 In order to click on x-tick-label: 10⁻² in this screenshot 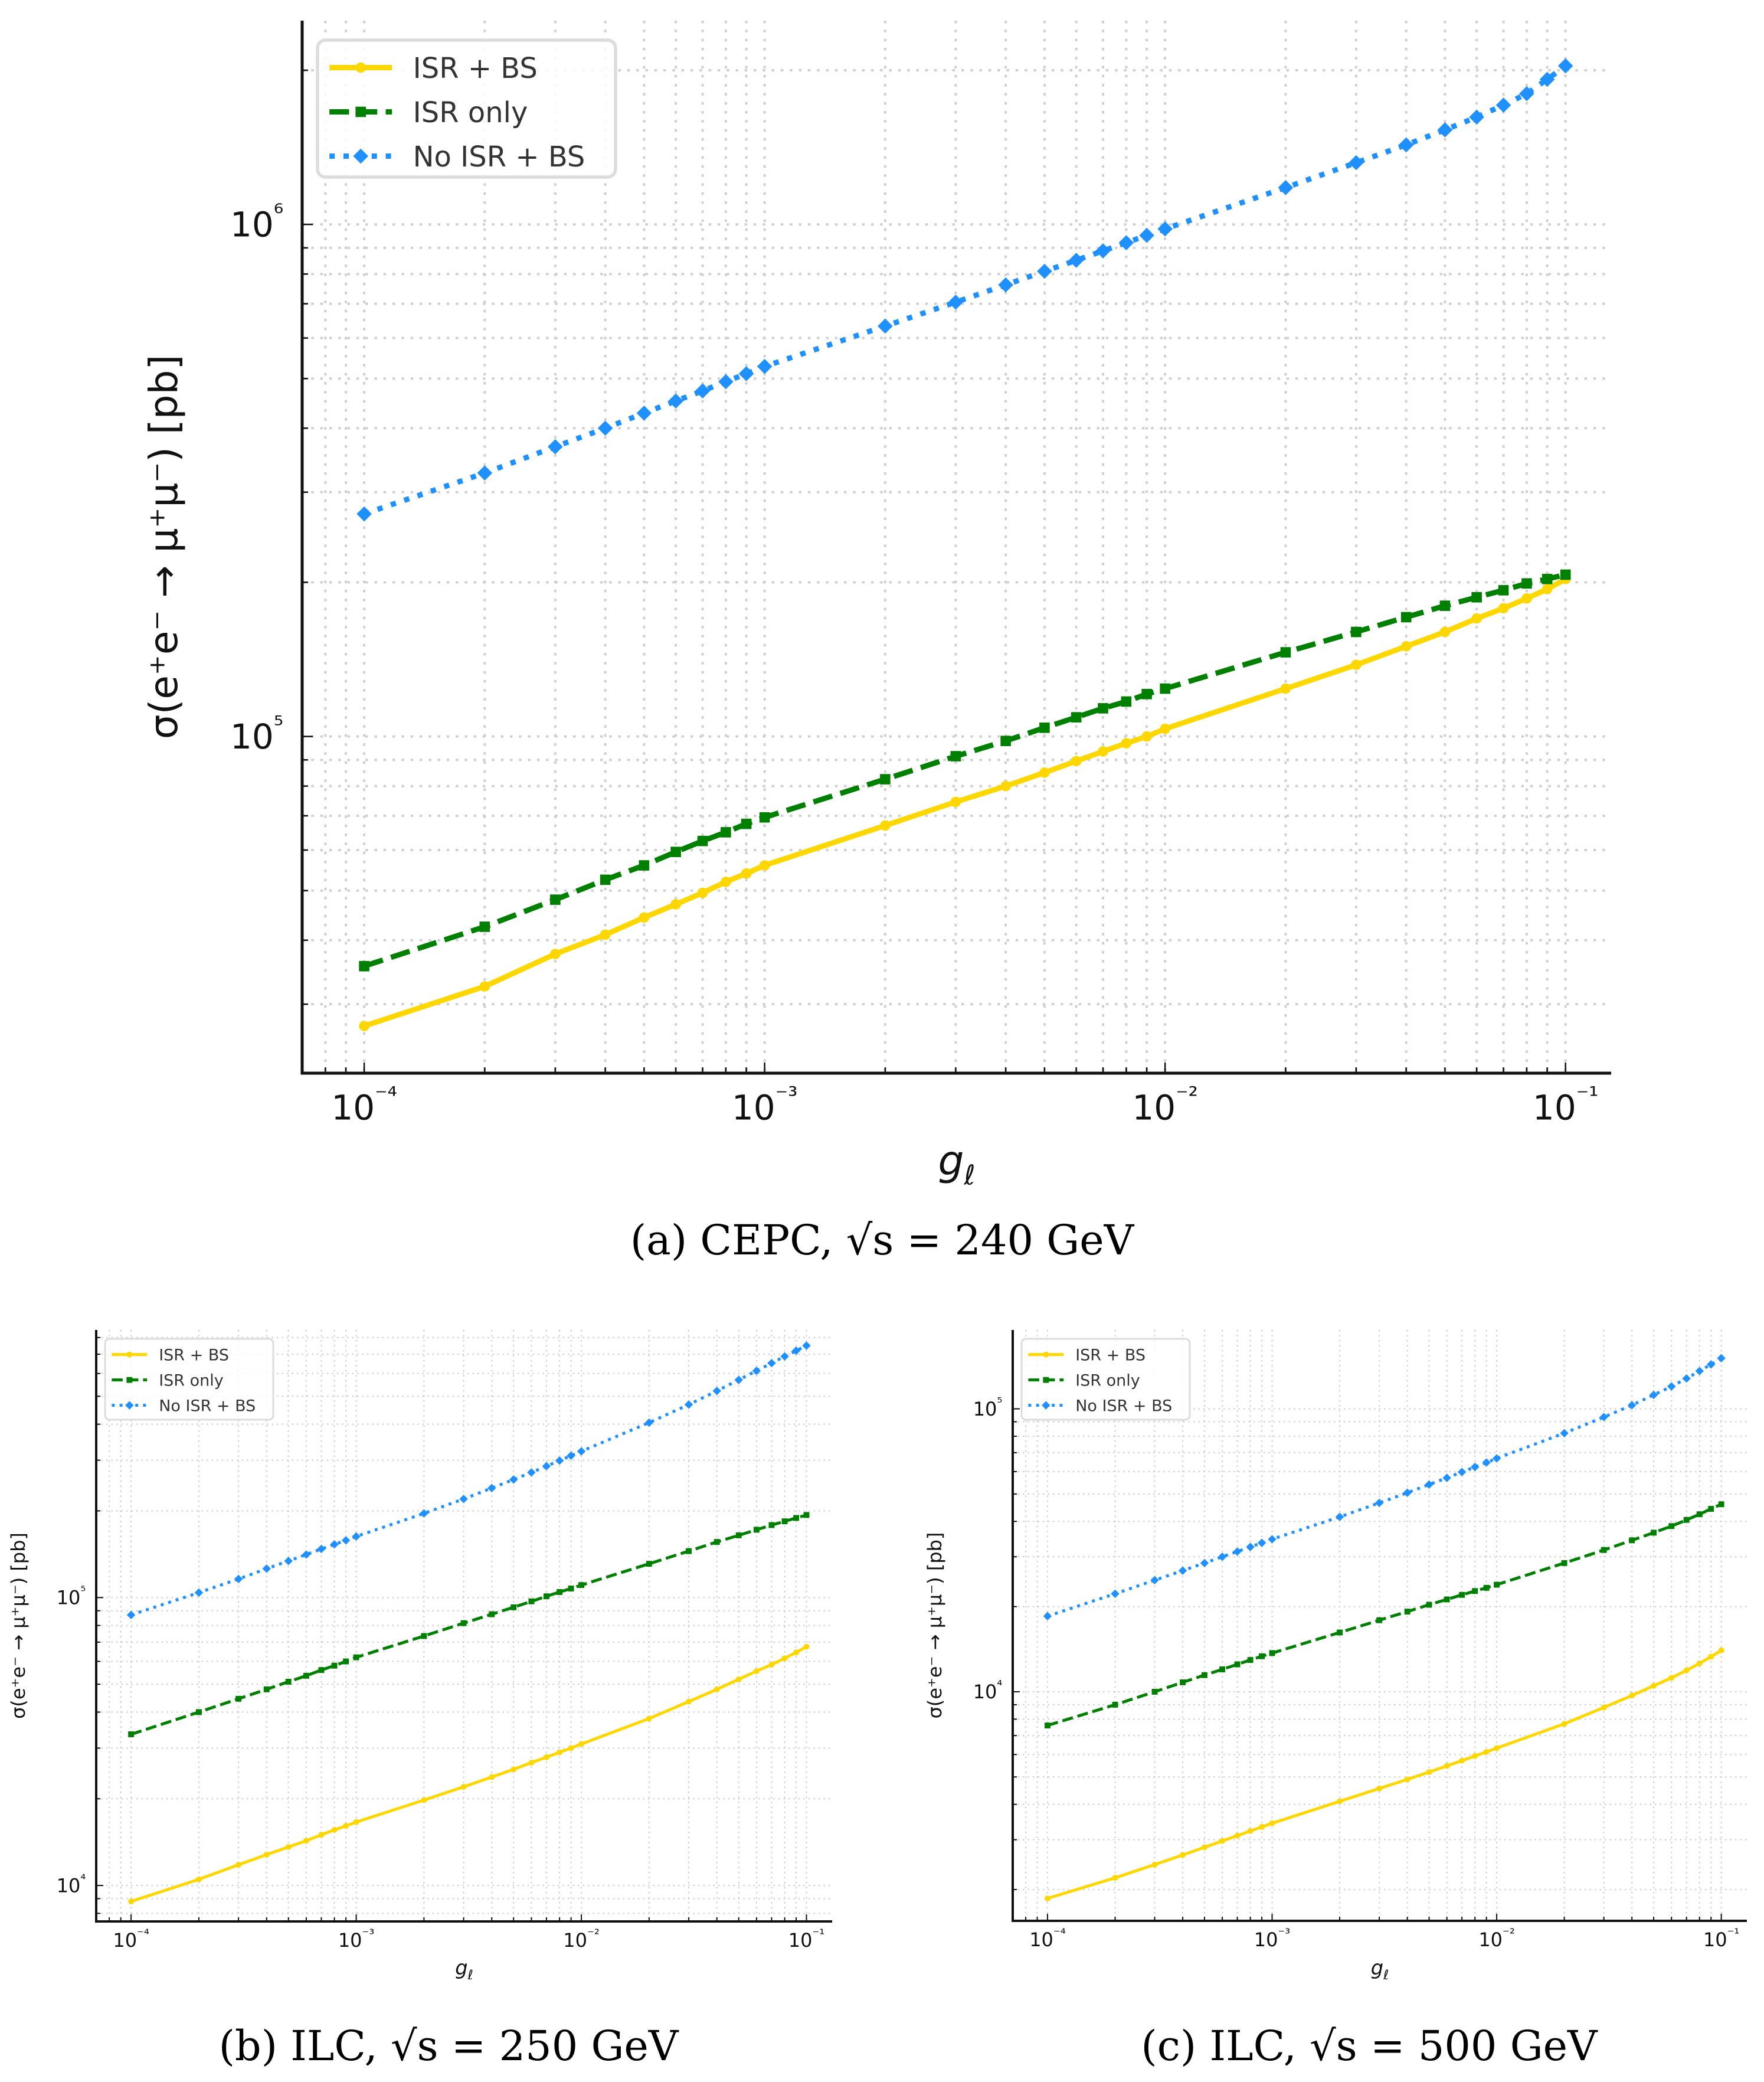, I will do `click(581, 1939)`.